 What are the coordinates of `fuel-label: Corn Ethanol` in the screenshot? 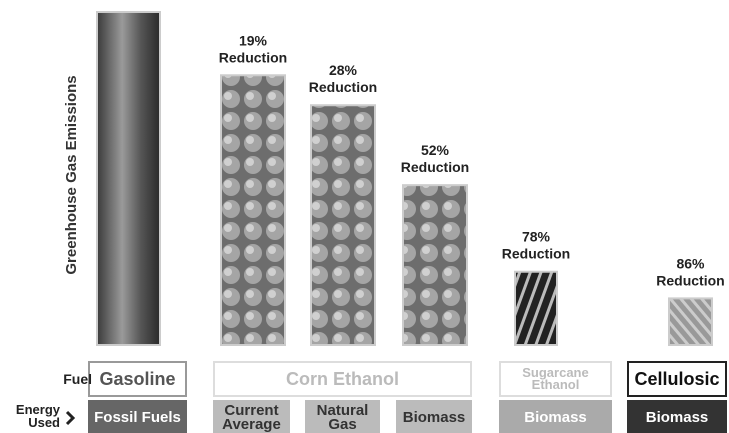 It's located at (342, 379).